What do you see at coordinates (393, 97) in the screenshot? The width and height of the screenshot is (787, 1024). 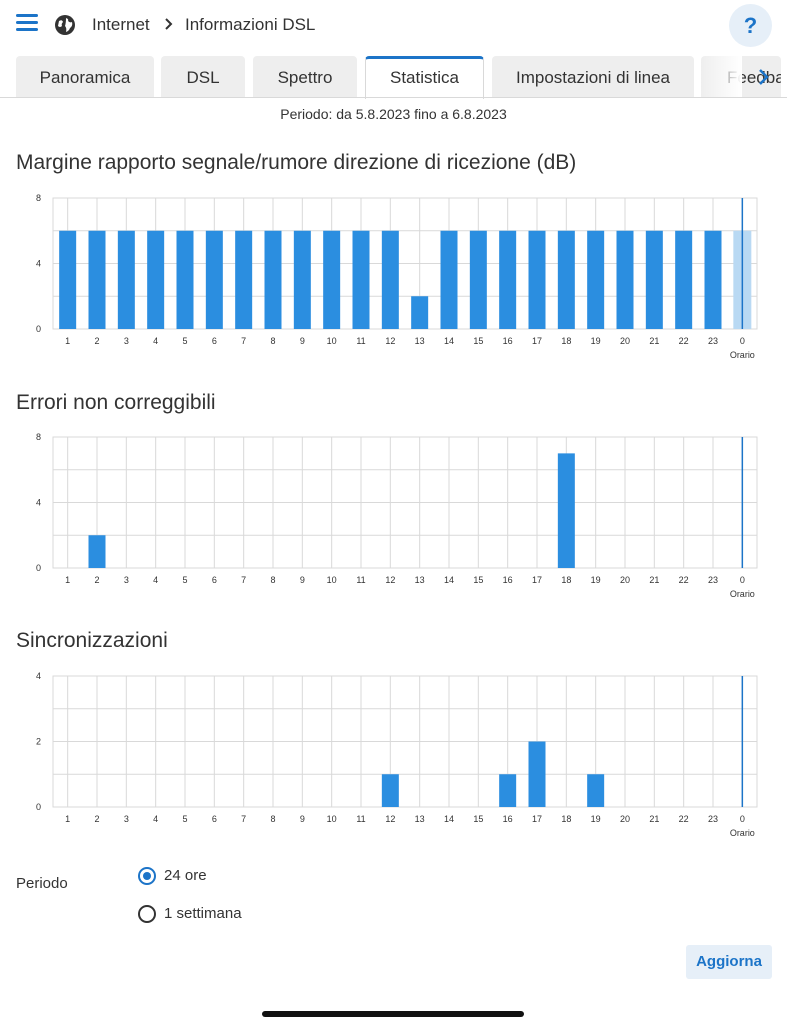 I see `tab-divider` at bounding box center [393, 97].